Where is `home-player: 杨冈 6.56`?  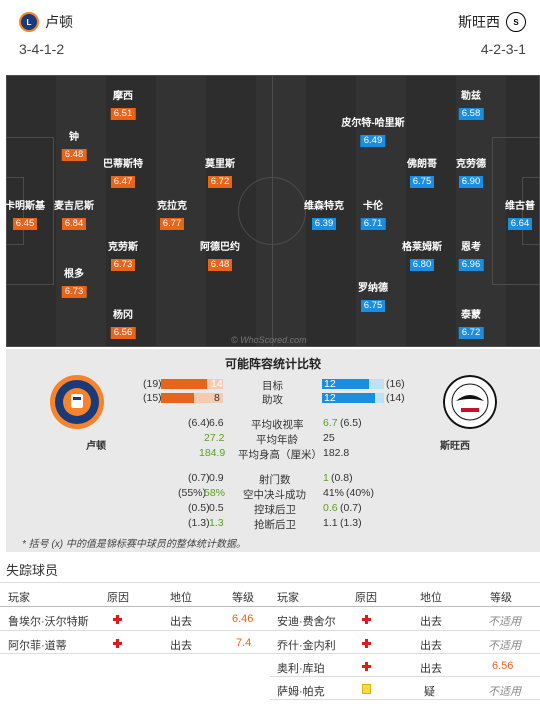
home-player: 杨冈 6.56 is located at coordinates (123, 325).